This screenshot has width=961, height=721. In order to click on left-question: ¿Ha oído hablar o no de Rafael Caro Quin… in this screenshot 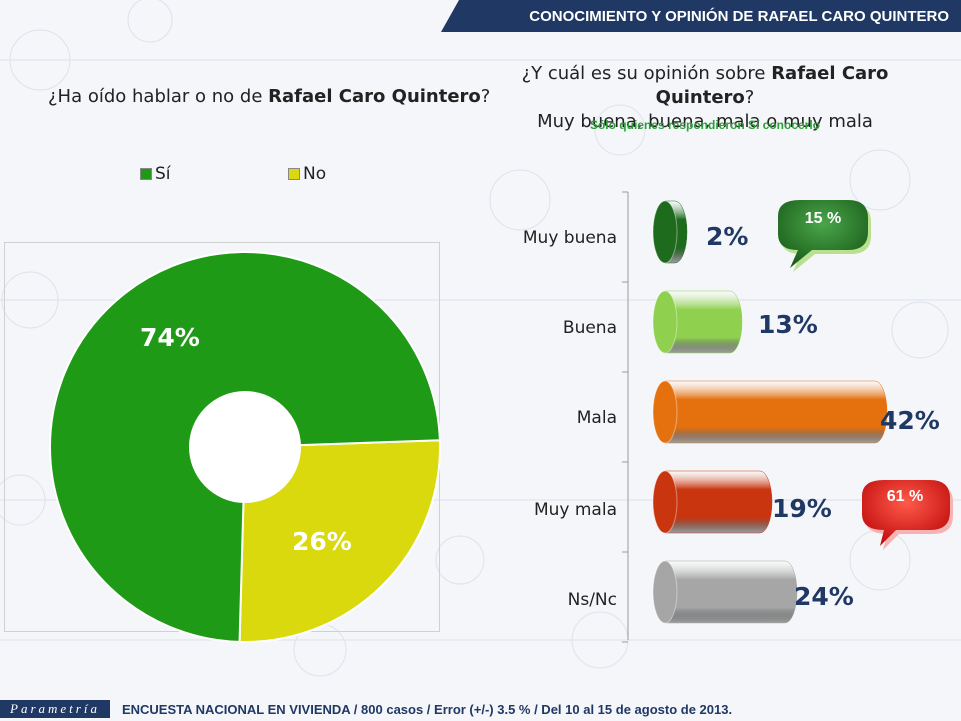, I will do `click(269, 96)`.